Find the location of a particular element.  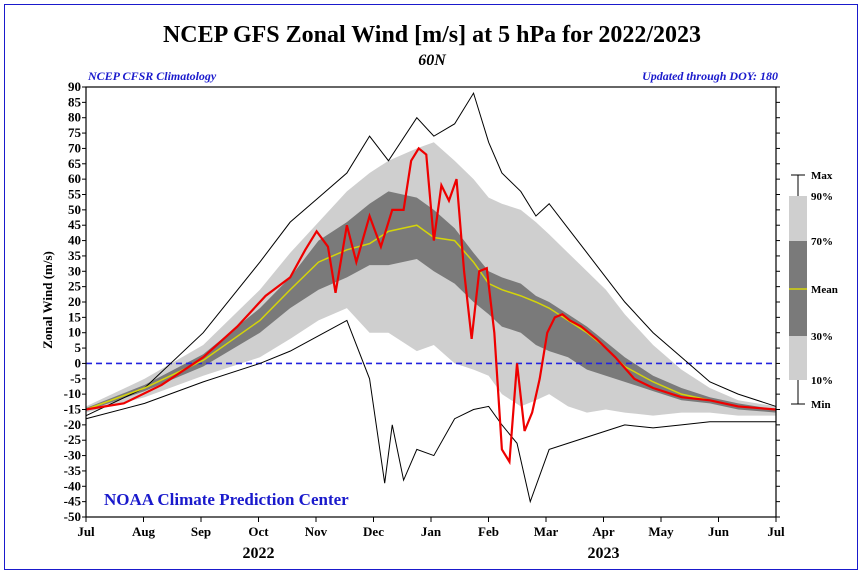

y-tick-label: -35 is located at coordinates (73, 470).